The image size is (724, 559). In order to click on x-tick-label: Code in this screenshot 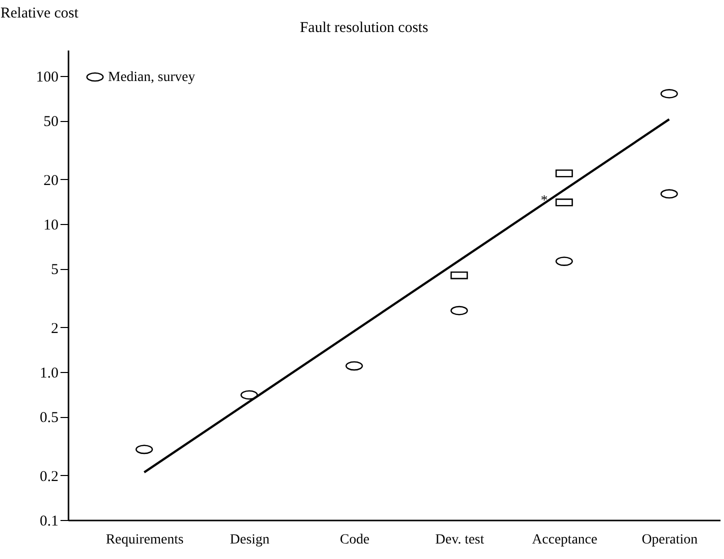, I will do `click(355, 540)`.